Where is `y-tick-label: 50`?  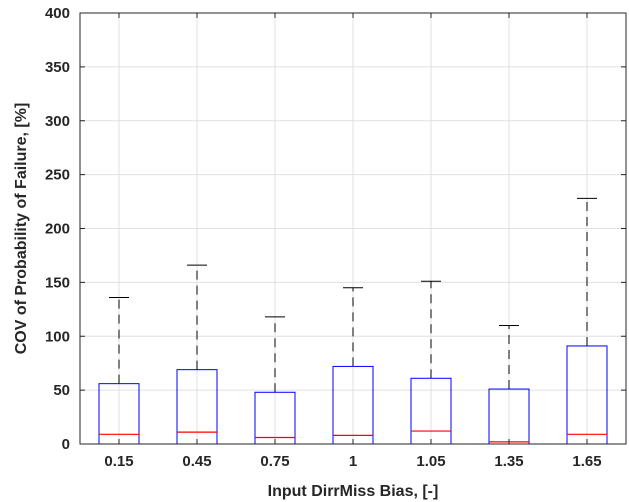 y-tick-label: 50 is located at coordinates (61, 390).